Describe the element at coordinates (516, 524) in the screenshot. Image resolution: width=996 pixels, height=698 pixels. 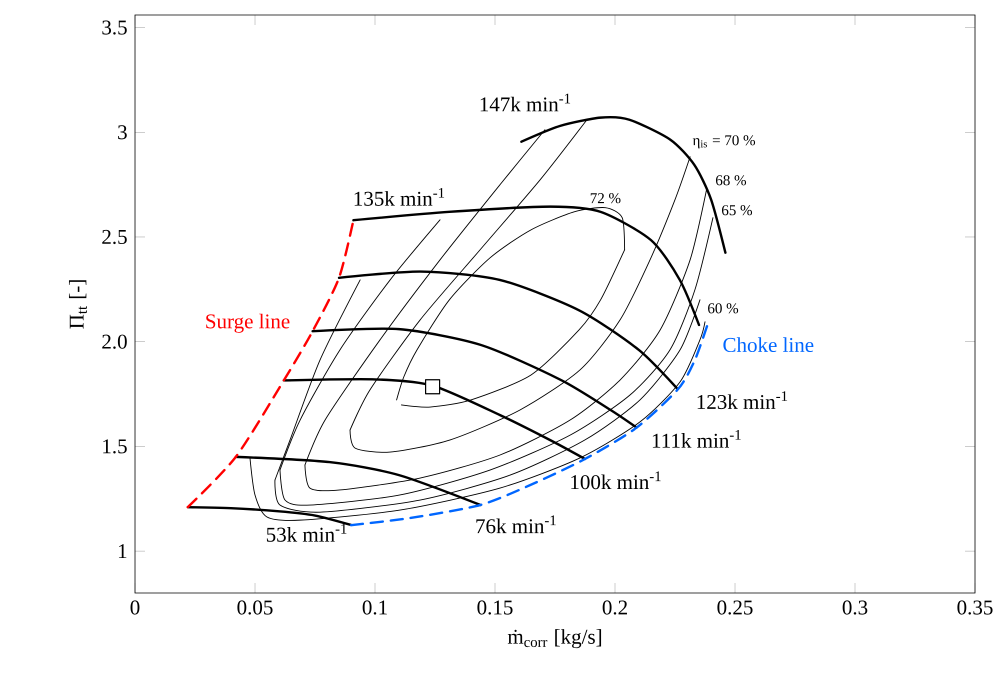
I see `series-label: 76k min$^{-1}$` at that location.